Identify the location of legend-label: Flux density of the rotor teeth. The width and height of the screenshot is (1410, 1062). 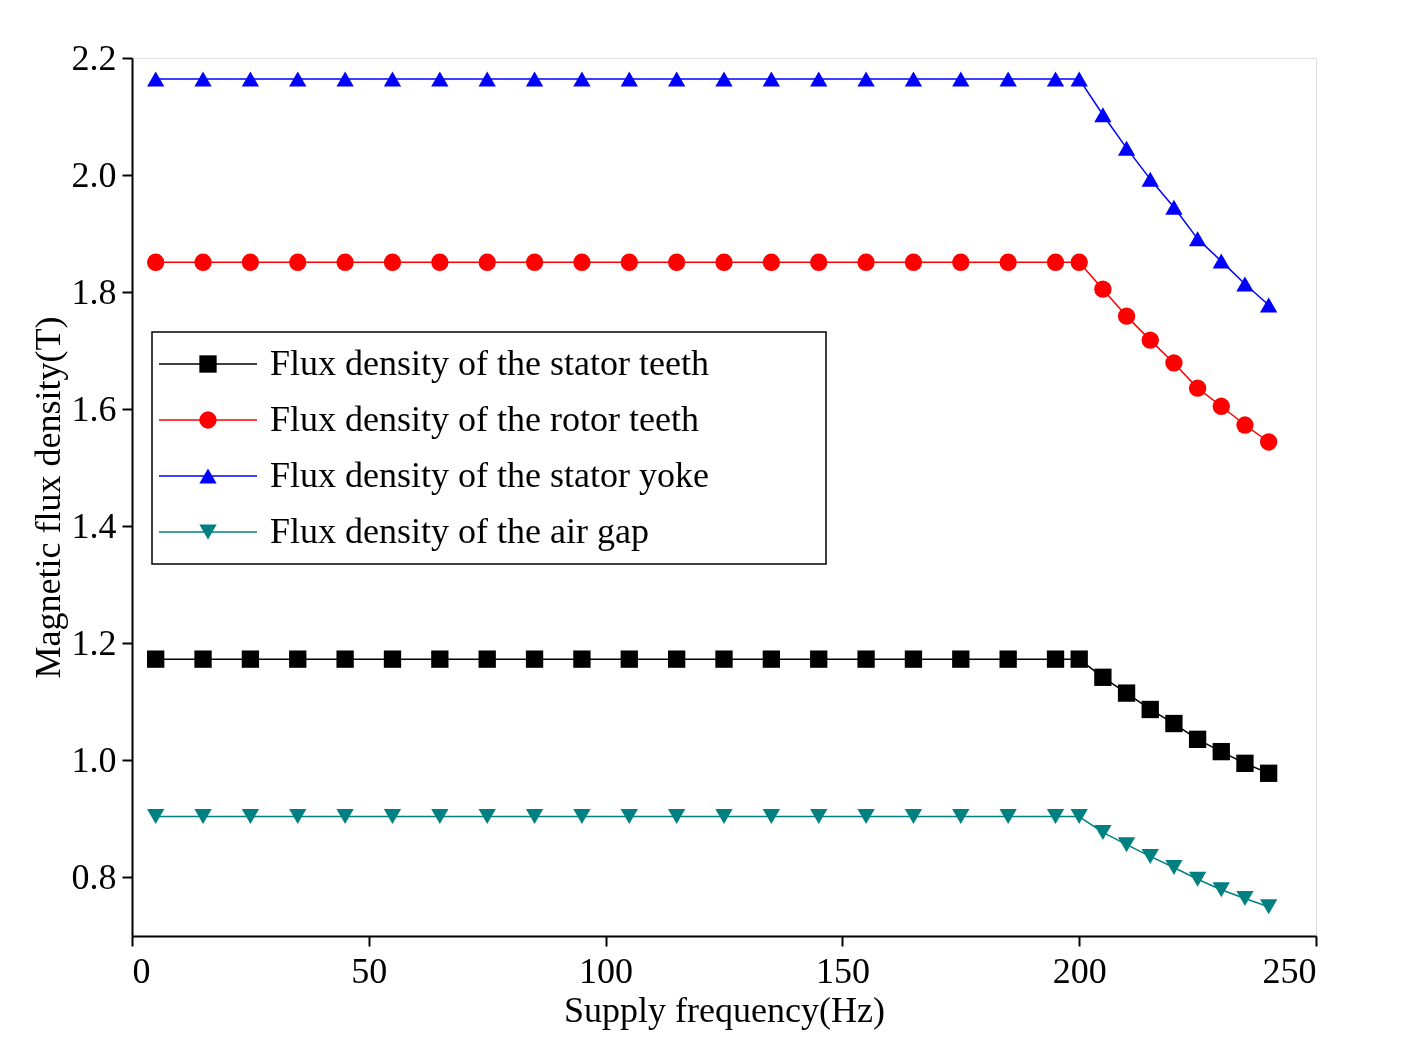
(484, 419).